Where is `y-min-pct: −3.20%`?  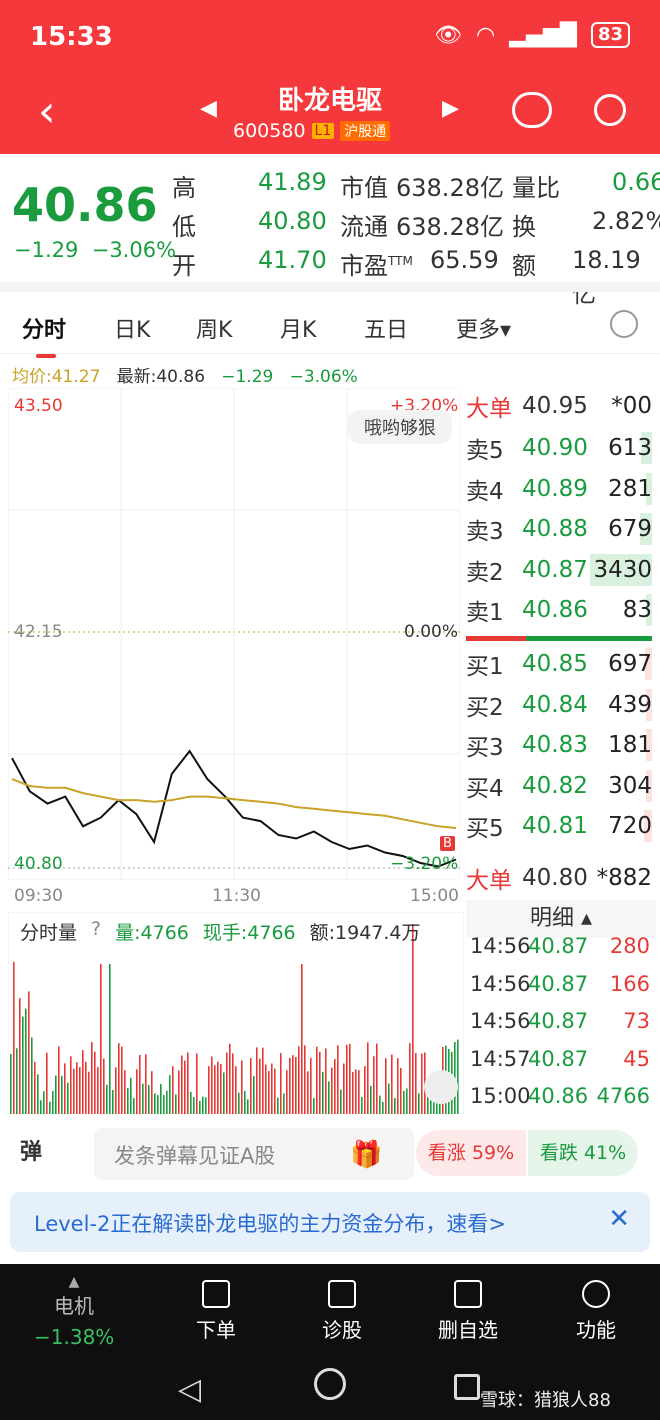
y-min-pct: −3.20% is located at coordinates (424, 864).